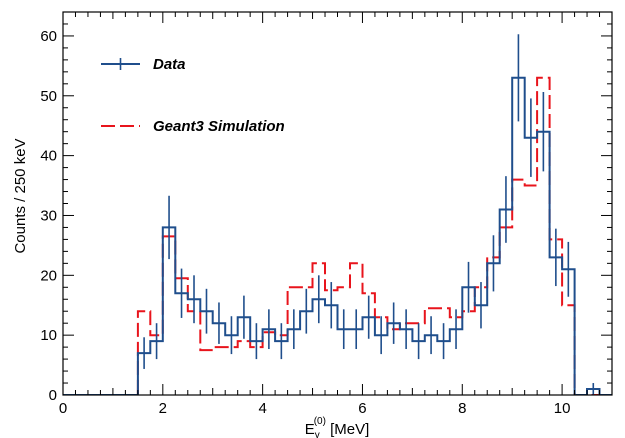  Describe the element at coordinates (362, 408) in the screenshot. I see `x-tick-label: 6` at that location.